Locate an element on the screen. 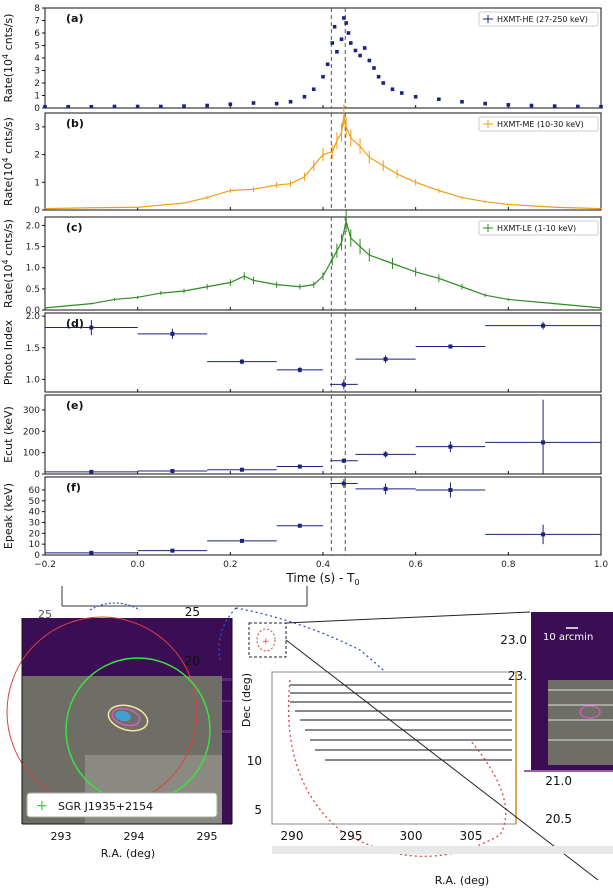 This screenshot has height=890, width=613. svg-text: 21.0 is located at coordinates (558, 781).